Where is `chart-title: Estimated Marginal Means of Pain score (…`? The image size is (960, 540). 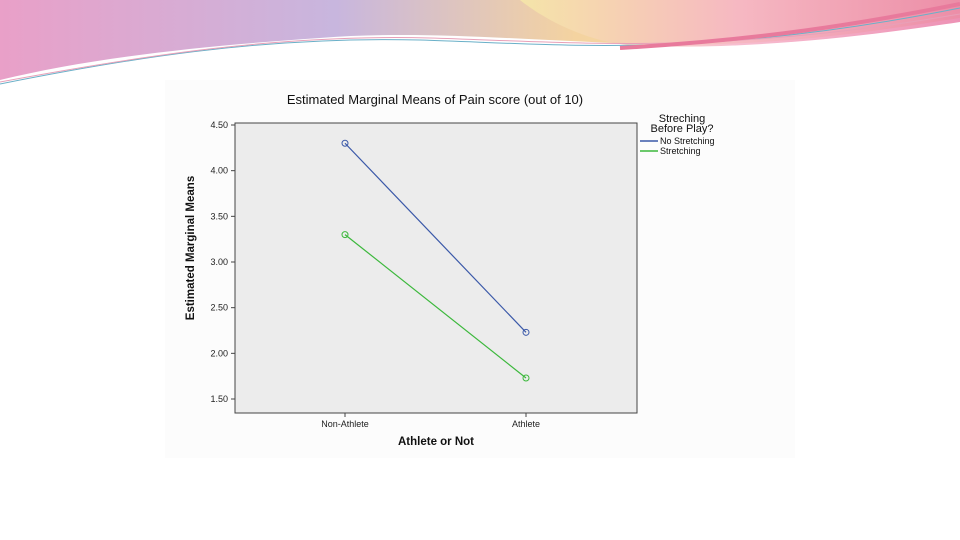
chart-title: Estimated Marginal Means of Pain score (… is located at coordinates (435, 99).